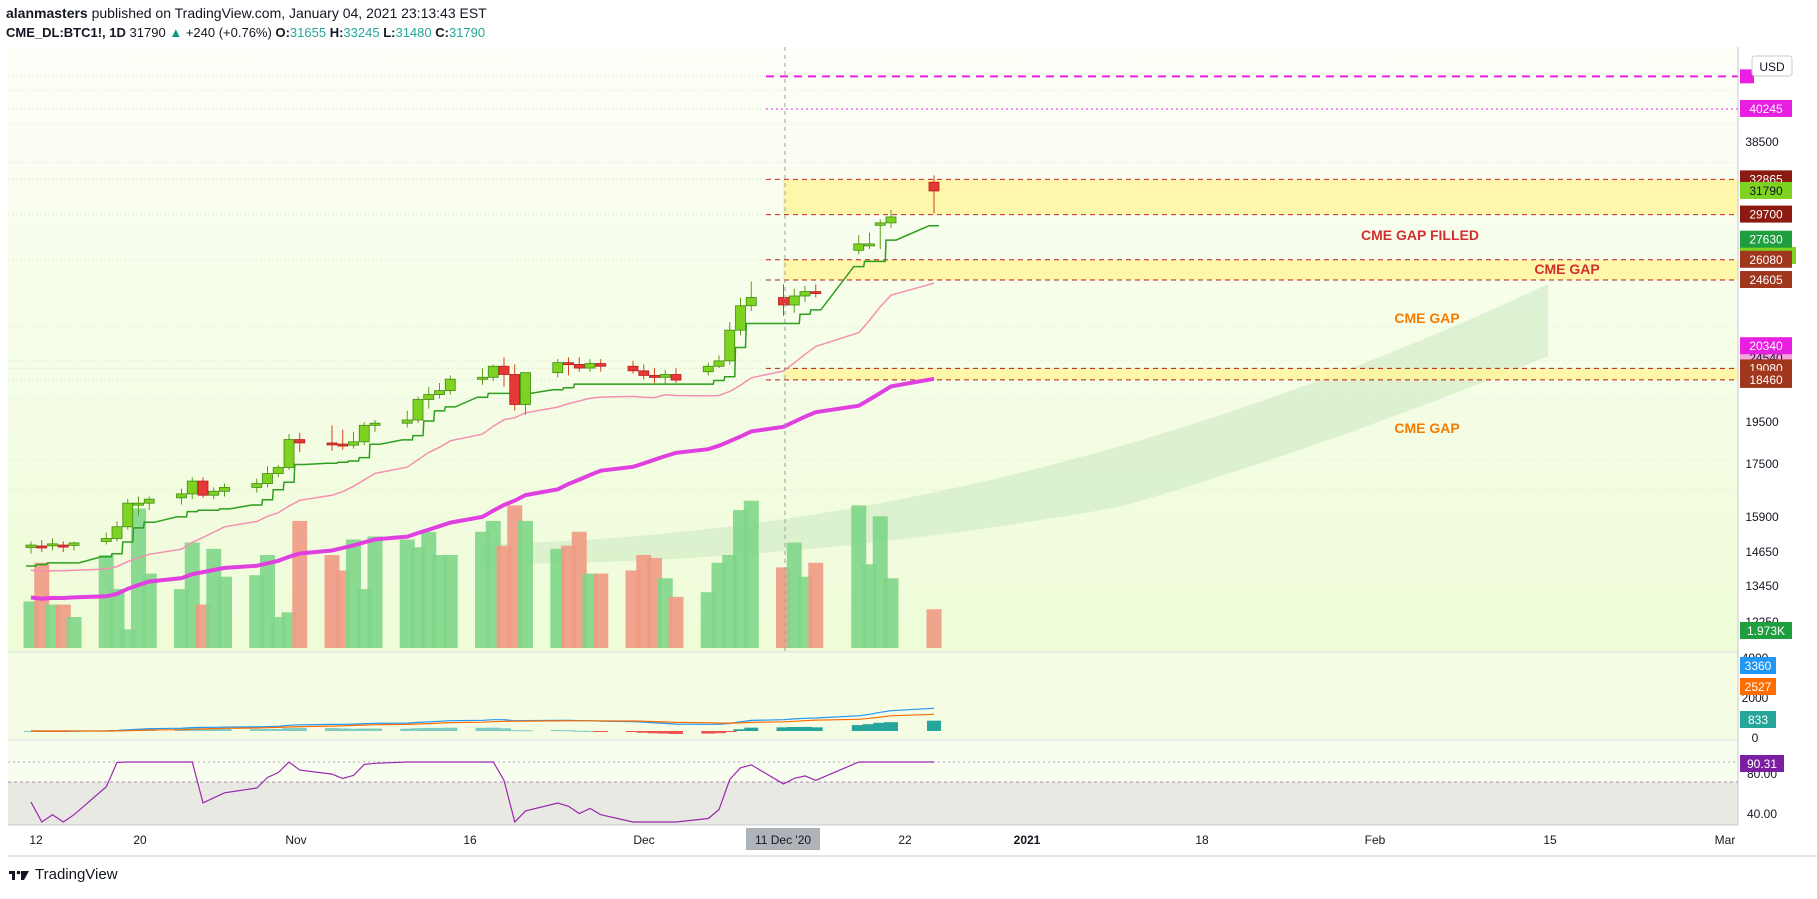 The image size is (1817, 899). What do you see at coordinates (1762, 517) in the screenshot?
I see `price-tick-label: 15900` at bounding box center [1762, 517].